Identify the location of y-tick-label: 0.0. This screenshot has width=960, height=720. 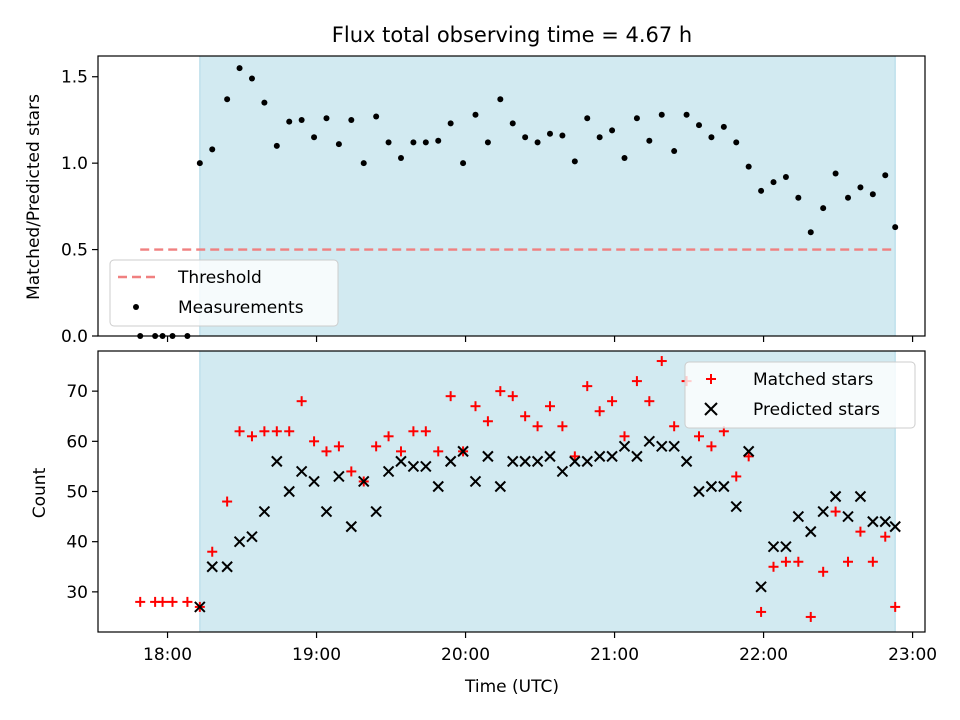
(74, 337).